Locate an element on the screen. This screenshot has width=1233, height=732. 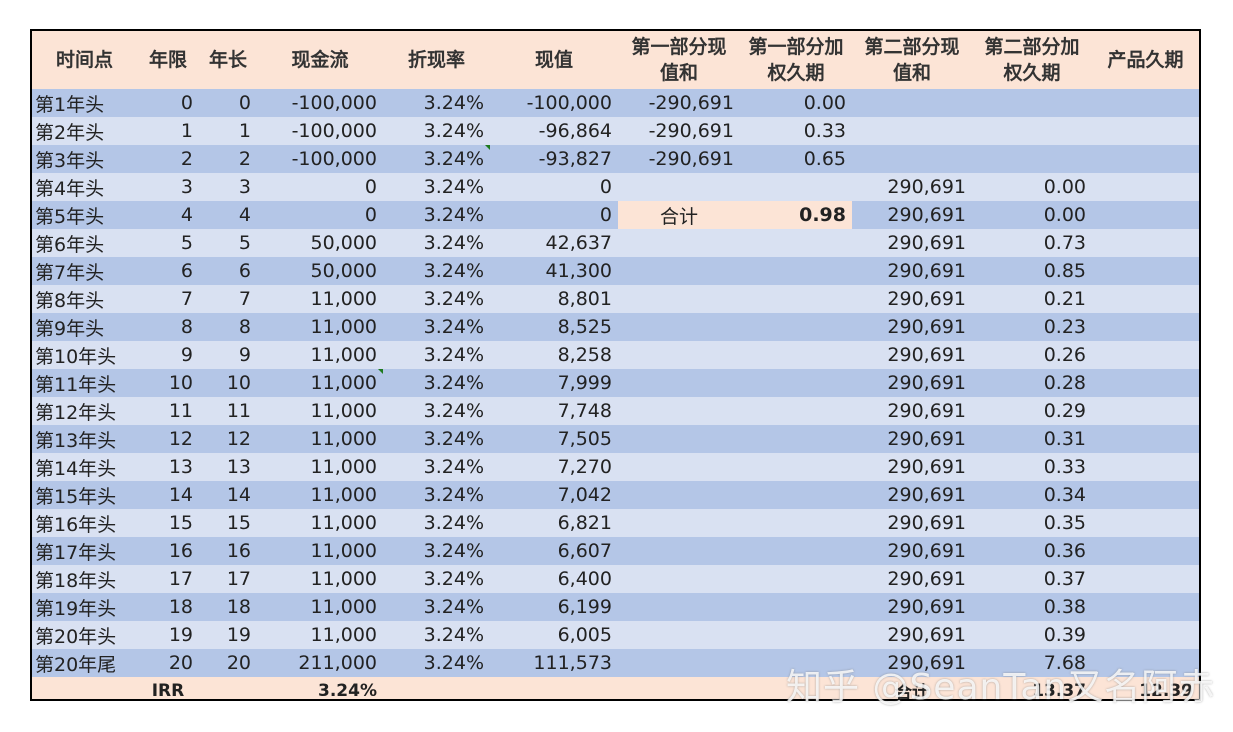
cell-part1-duration: 0.65 is located at coordinates (796, 159).